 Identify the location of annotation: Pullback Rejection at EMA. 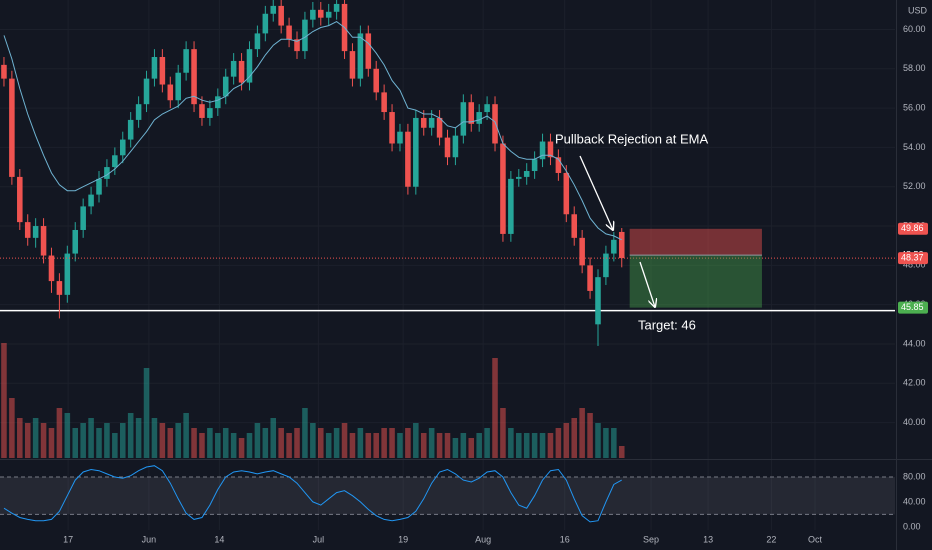
(632, 138).